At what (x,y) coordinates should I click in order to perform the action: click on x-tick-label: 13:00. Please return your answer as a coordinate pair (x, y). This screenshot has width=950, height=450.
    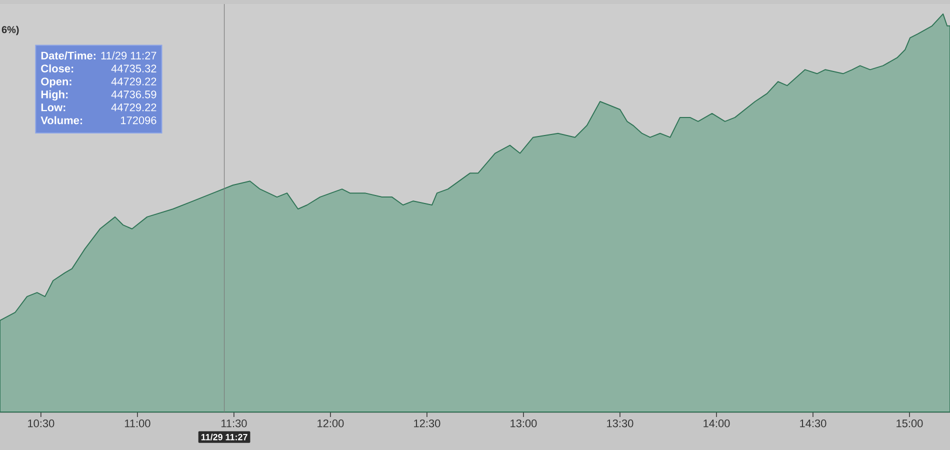
    Looking at the image, I should click on (523, 424).